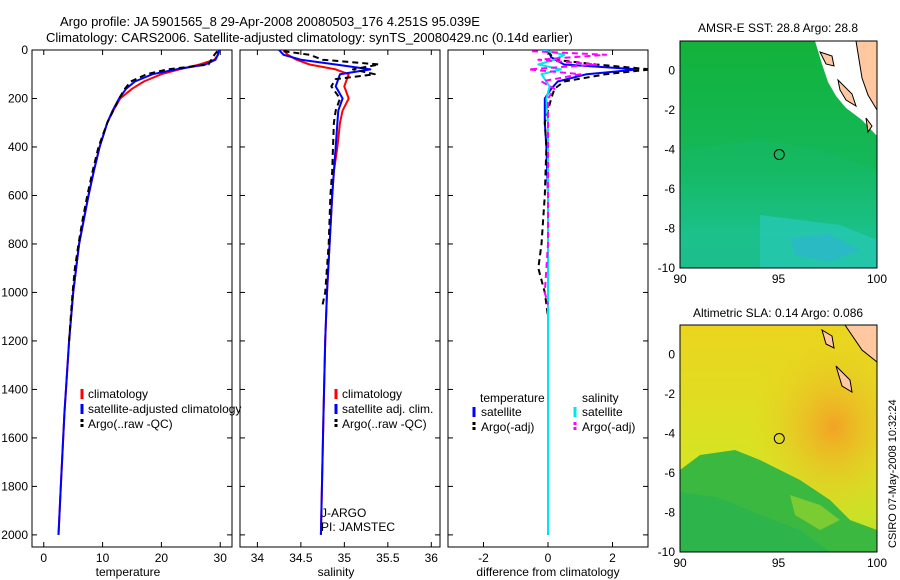 The image size is (900, 580). I want to click on sst-ytick-label: -2, so click(669, 110).